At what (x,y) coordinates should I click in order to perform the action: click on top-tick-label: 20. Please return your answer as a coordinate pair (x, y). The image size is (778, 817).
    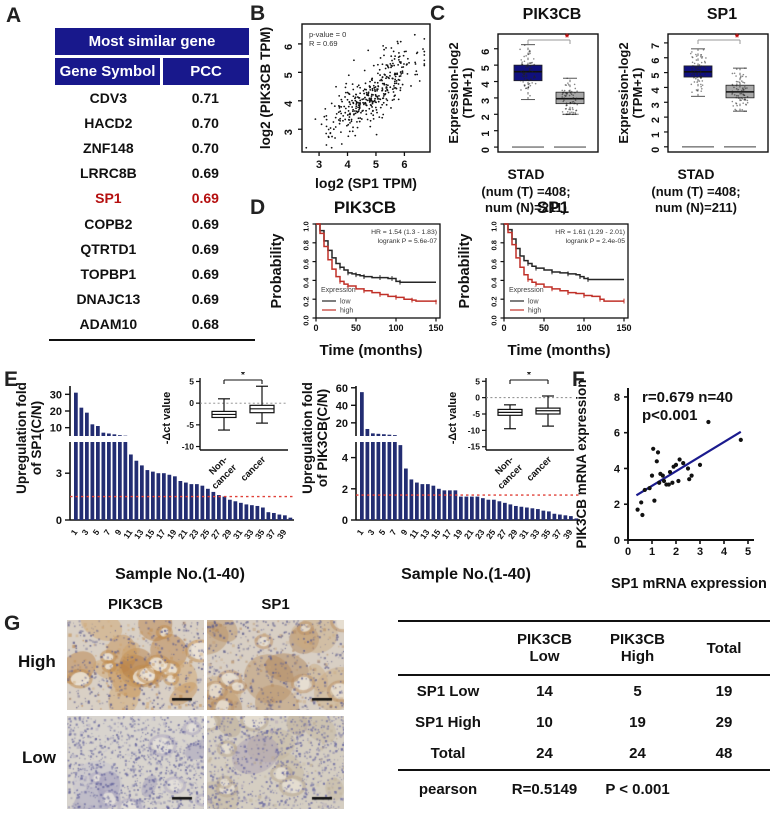
    Looking at the image, I should click on (342, 424).